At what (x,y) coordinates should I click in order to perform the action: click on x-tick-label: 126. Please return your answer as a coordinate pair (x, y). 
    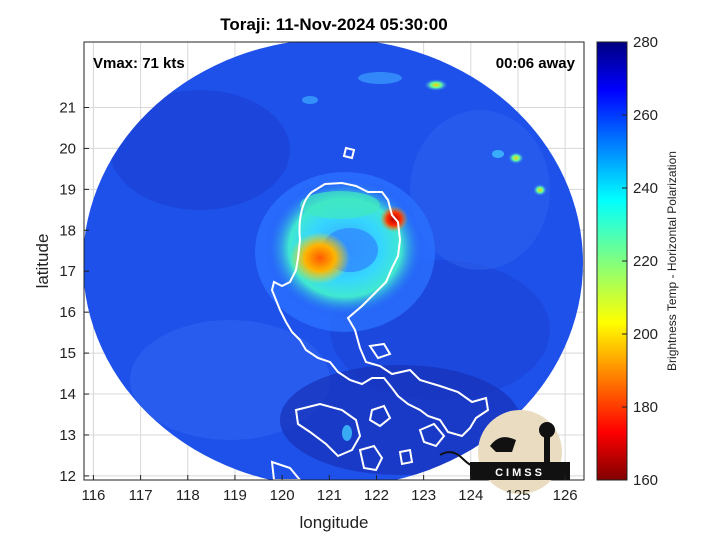
    Looking at the image, I should click on (565, 495).